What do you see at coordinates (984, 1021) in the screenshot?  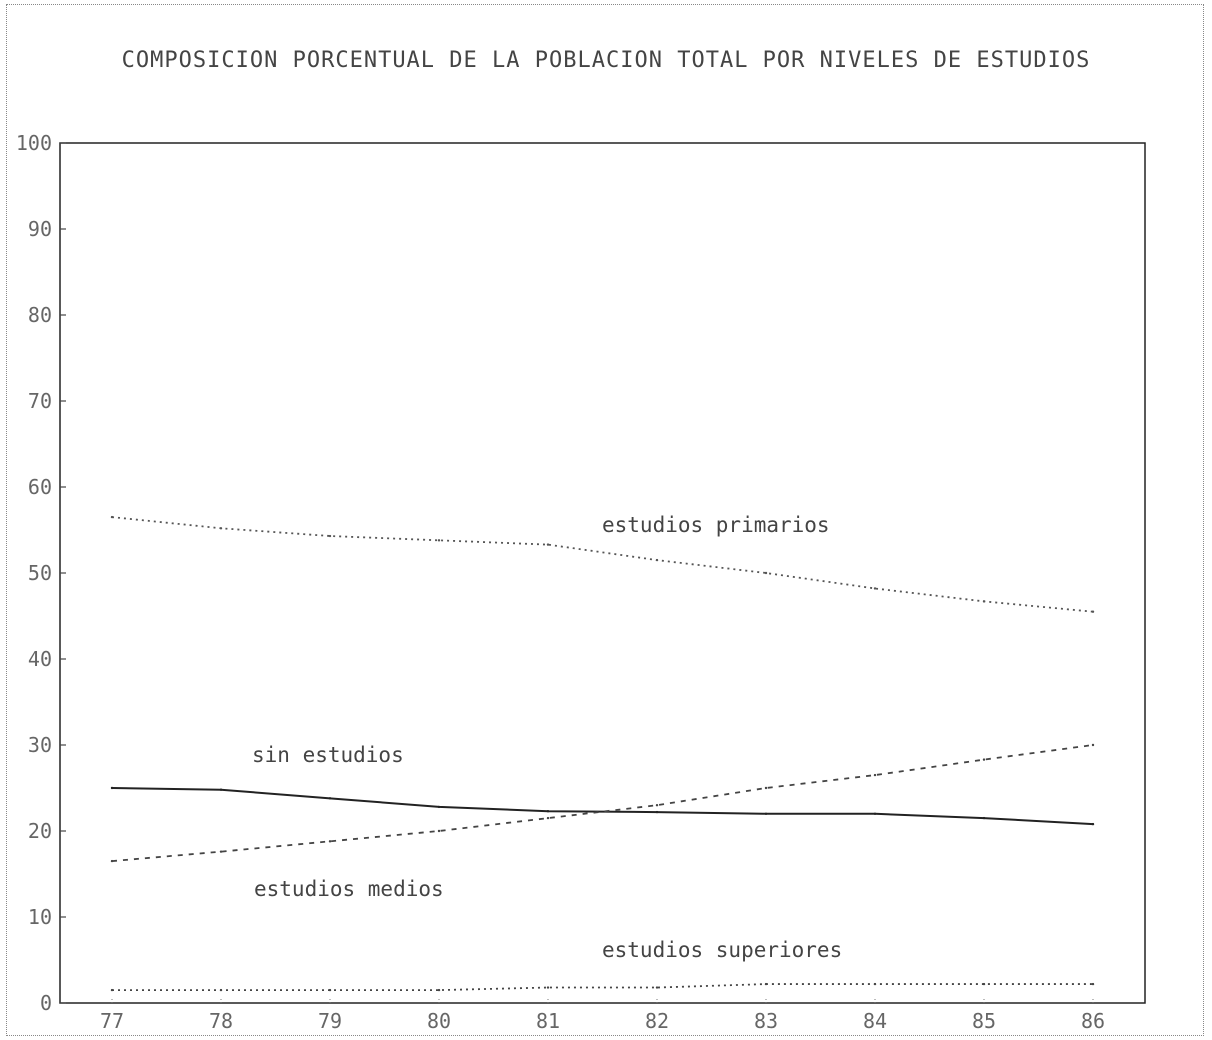 I see `x-tick-label: 85` at bounding box center [984, 1021].